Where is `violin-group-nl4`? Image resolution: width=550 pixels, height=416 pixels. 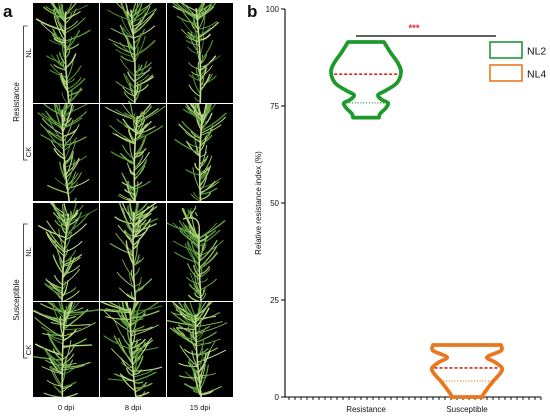
violin-group-nl4 is located at coordinates (467, 371).